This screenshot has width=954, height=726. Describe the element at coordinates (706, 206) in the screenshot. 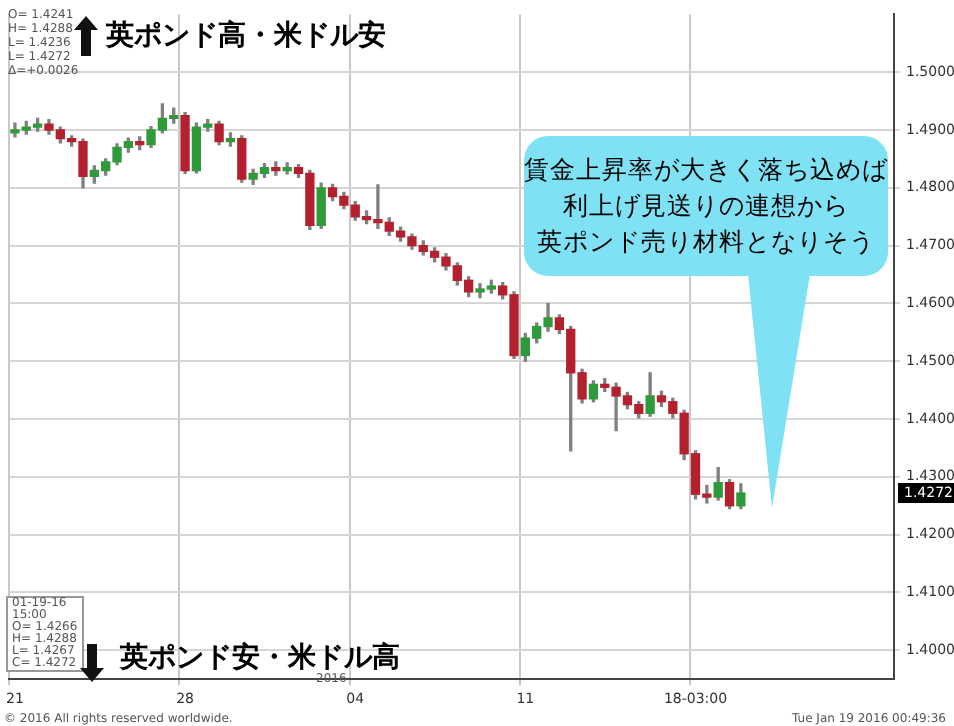

I see `annotation: 利上げ見送りの連想から` at that location.